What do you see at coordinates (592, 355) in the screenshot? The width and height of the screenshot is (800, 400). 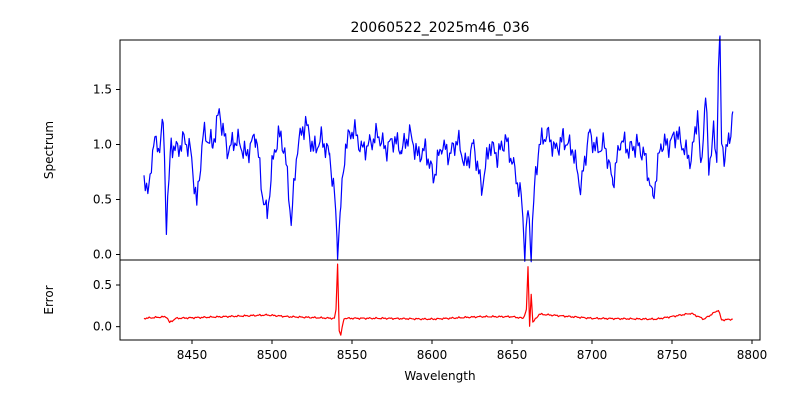 I see `x-tick-label: 8700` at bounding box center [592, 355].